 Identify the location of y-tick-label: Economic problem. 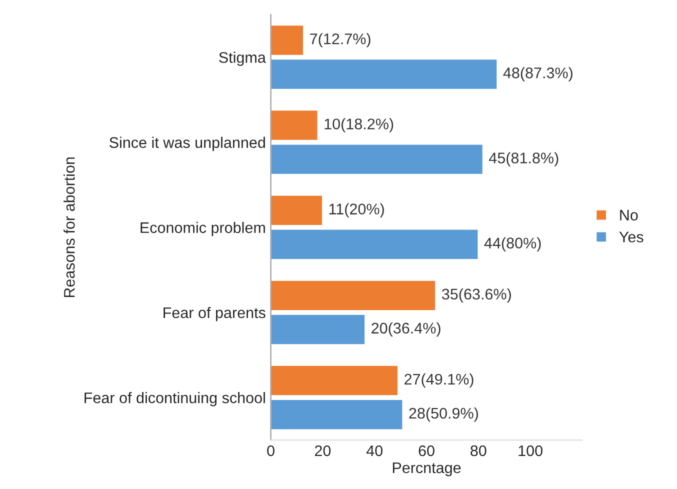
(202, 229).